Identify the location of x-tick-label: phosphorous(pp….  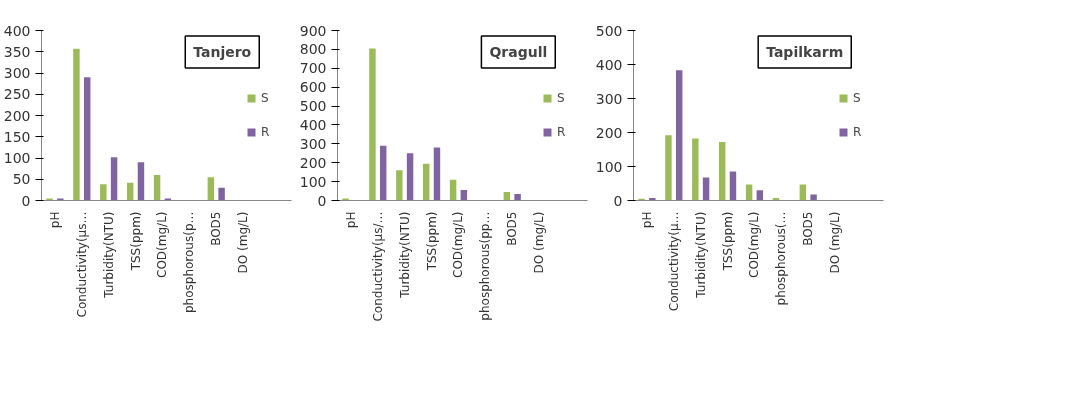
(485, 266).